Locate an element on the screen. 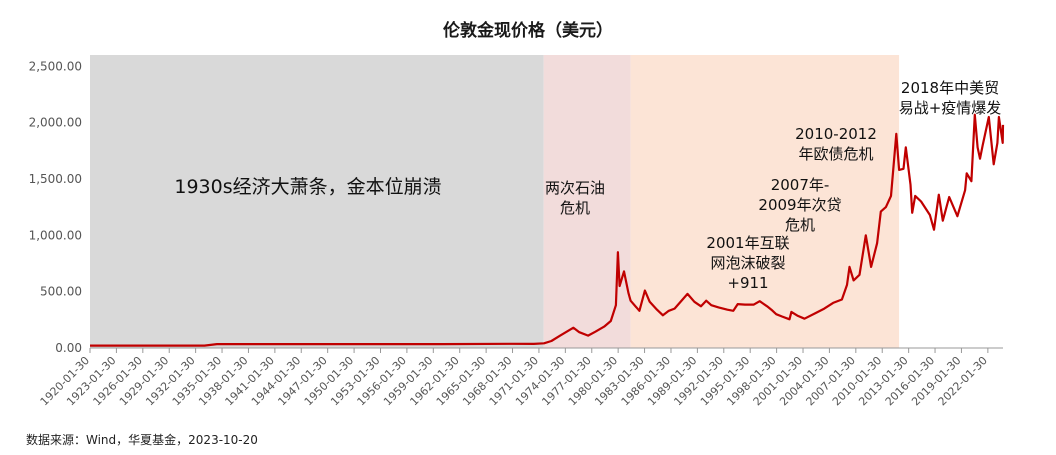 The image size is (1056, 455). chart-title: 伦敦金现价格（美元） is located at coordinates (528, 30).